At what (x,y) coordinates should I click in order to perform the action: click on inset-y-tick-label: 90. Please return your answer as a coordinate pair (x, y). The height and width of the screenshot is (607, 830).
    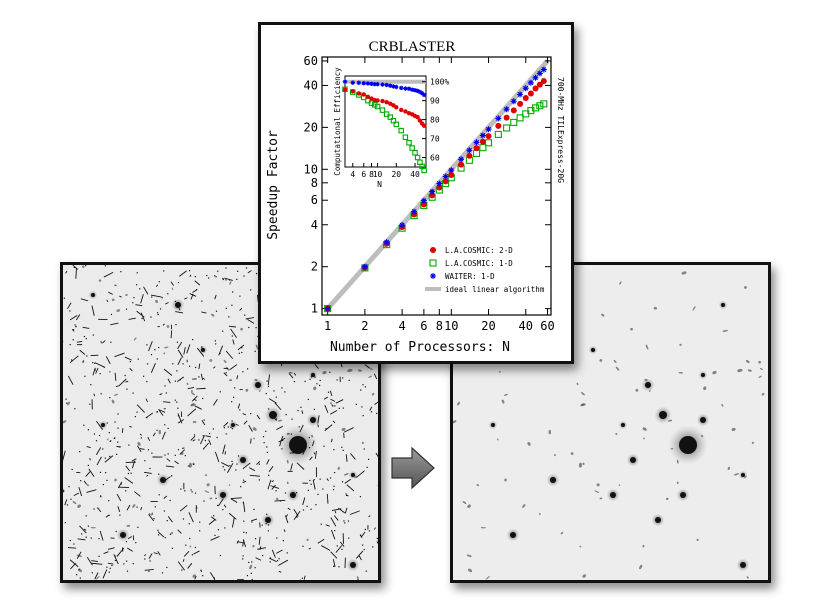
    Looking at the image, I should click on (435, 101).